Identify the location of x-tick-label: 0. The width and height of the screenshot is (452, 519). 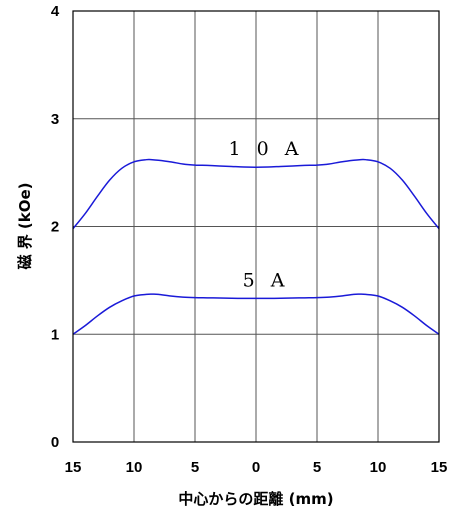
(256, 467).